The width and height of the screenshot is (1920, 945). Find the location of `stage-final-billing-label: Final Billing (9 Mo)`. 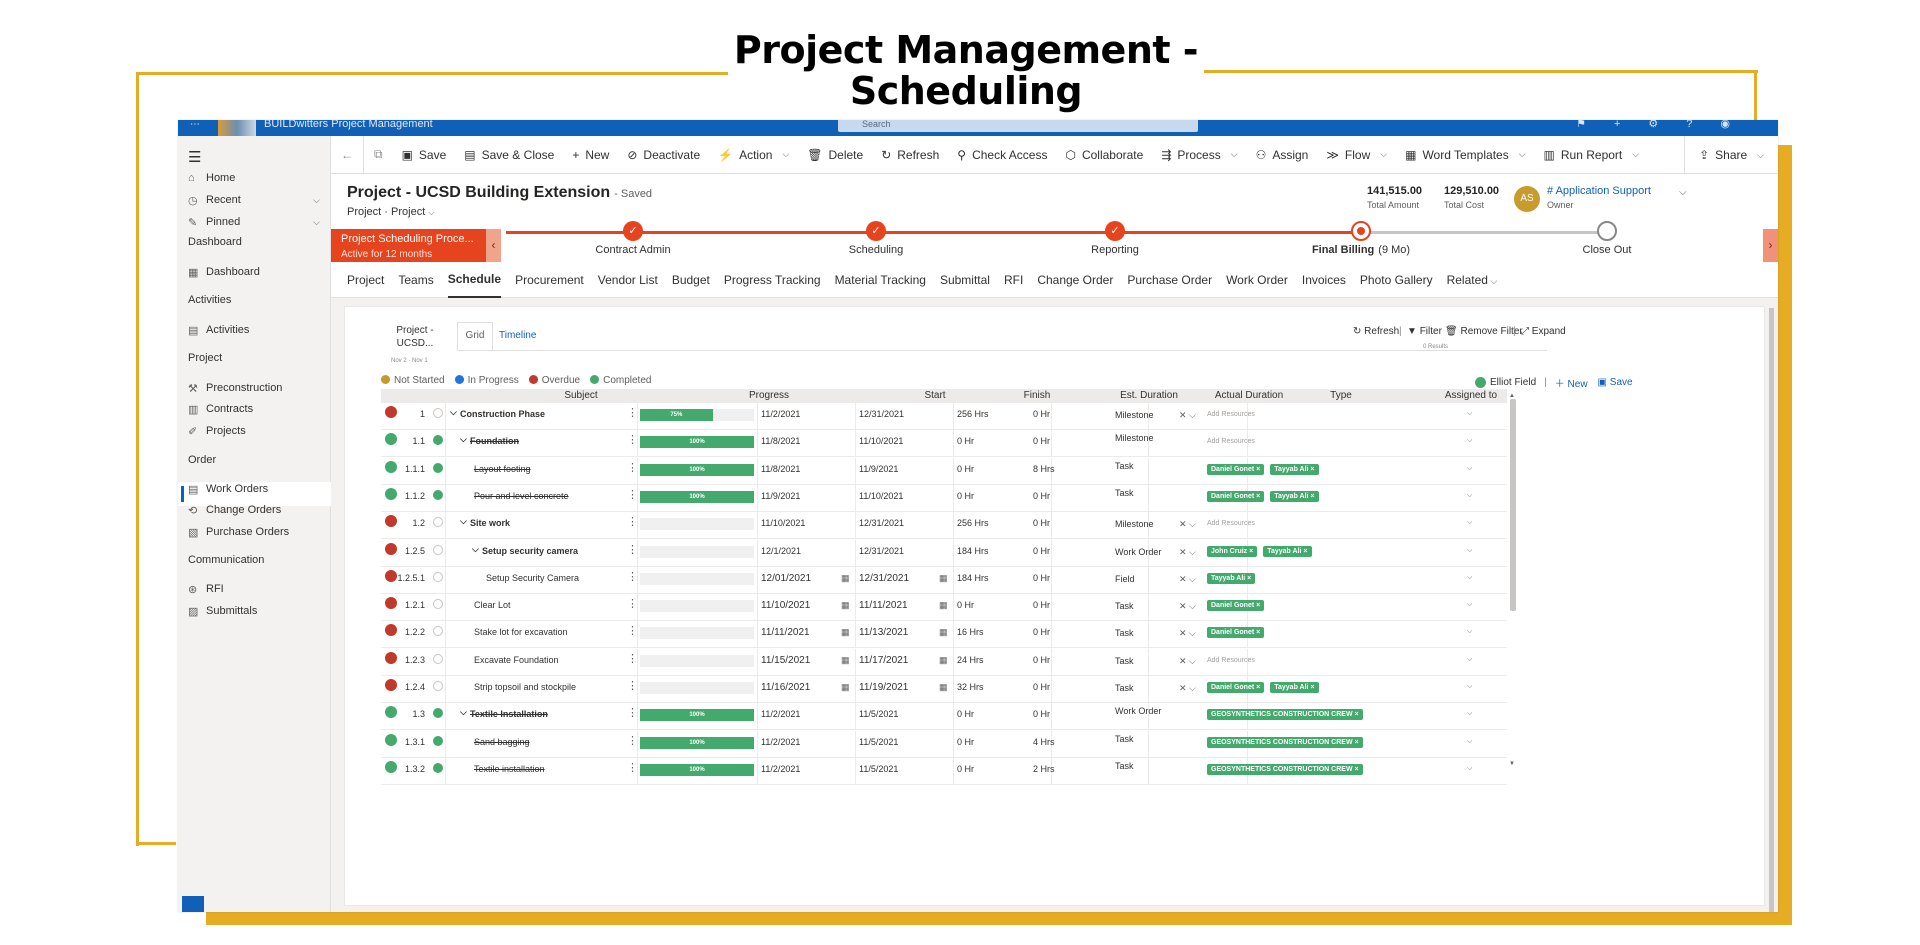

stage-final-billing-label: Final Billing (9 Mo) is located at coordinates (1361, 250).